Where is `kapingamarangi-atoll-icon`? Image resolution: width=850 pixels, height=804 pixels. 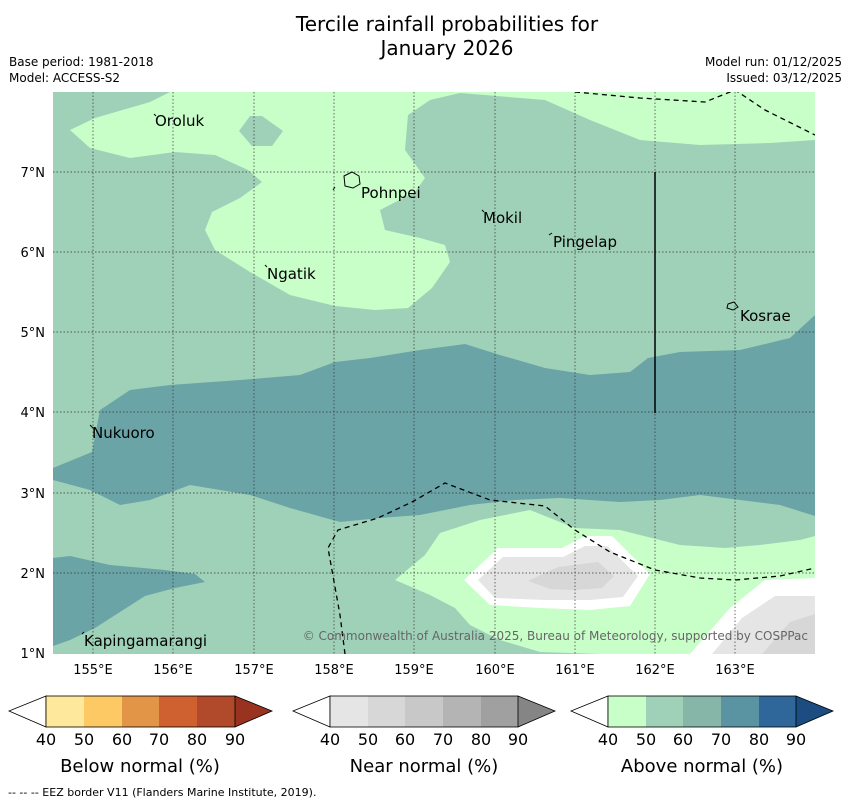
kapingamarangi-atoll-icon is located at coordinates (83, 633).